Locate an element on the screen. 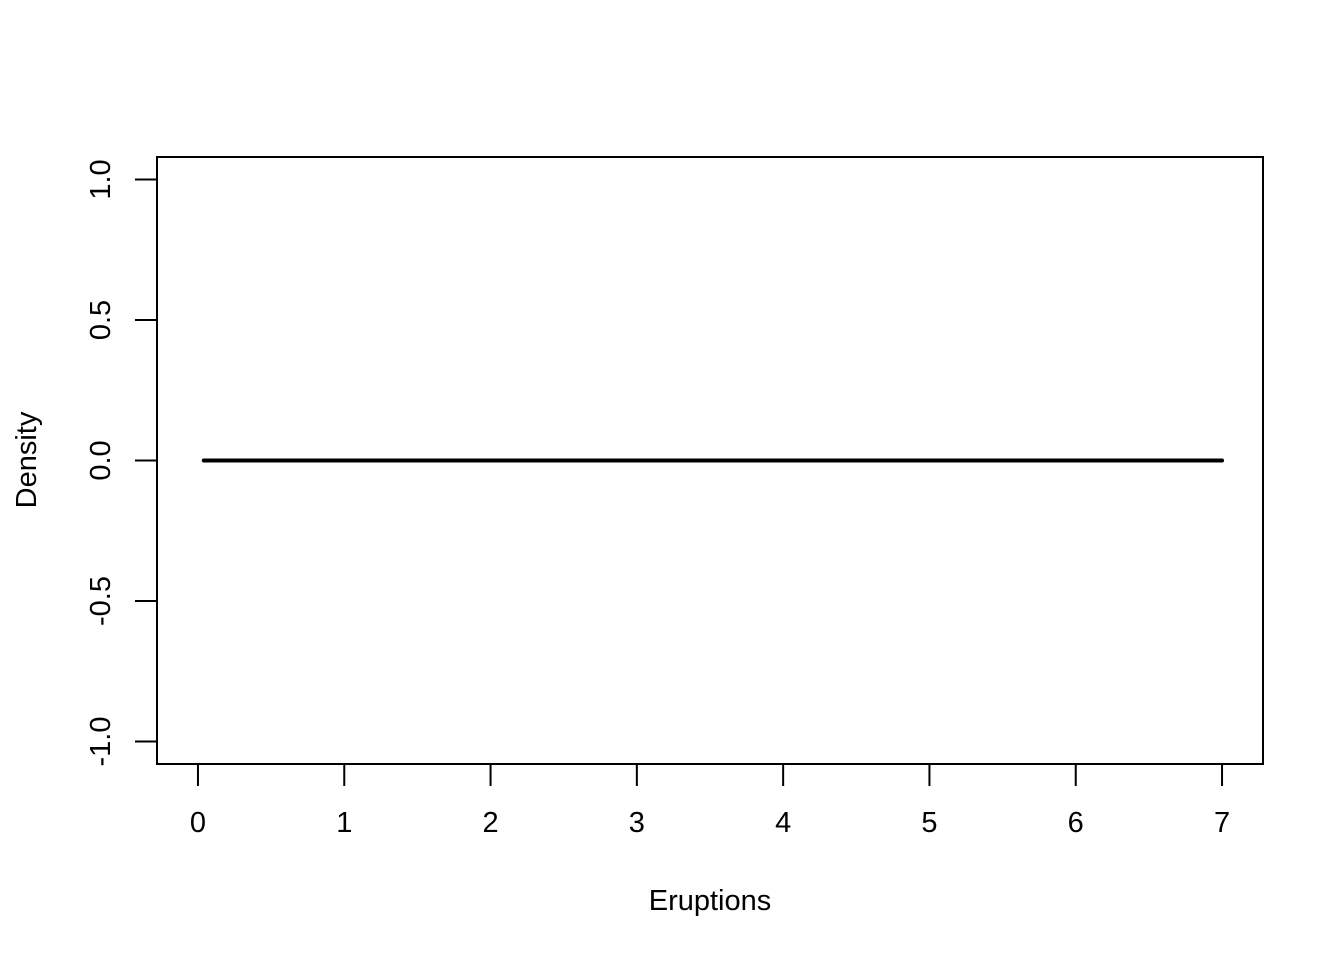 Image resolution: width=1344 pixels, height=960 pixels. y-axis: -1.0 -0.5 0.0 0.5 1.0 is located at coordinates (121, 463).